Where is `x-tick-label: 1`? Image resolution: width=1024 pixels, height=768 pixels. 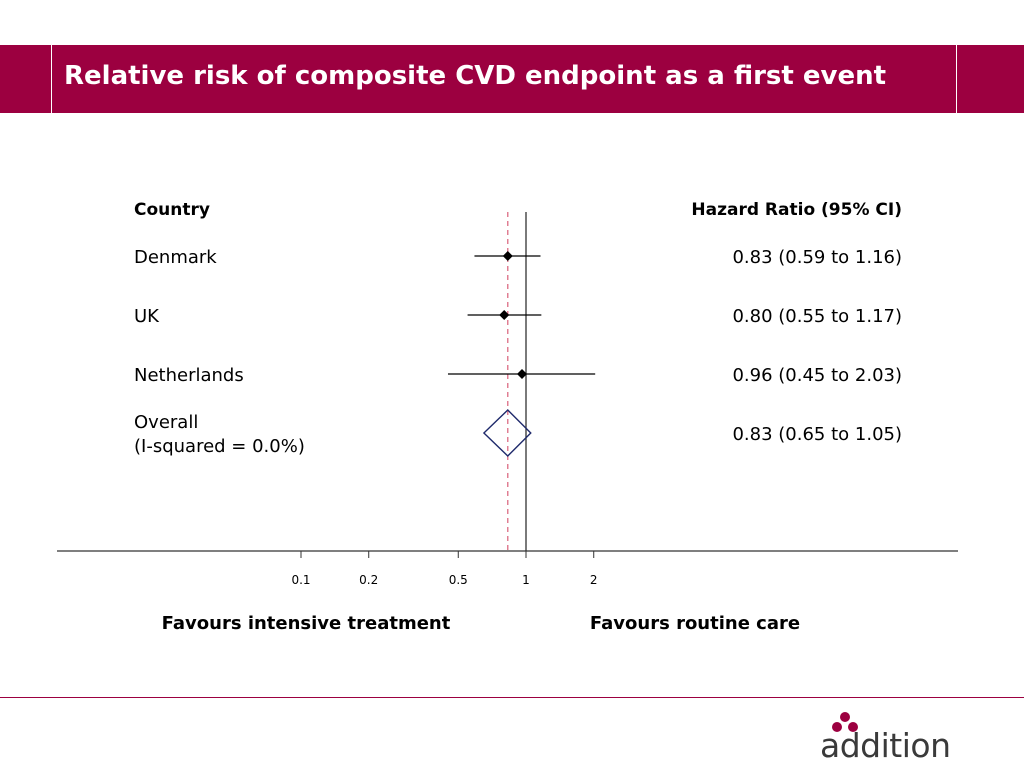
x-tick-label: 1 is located at coordinates (526, 580).